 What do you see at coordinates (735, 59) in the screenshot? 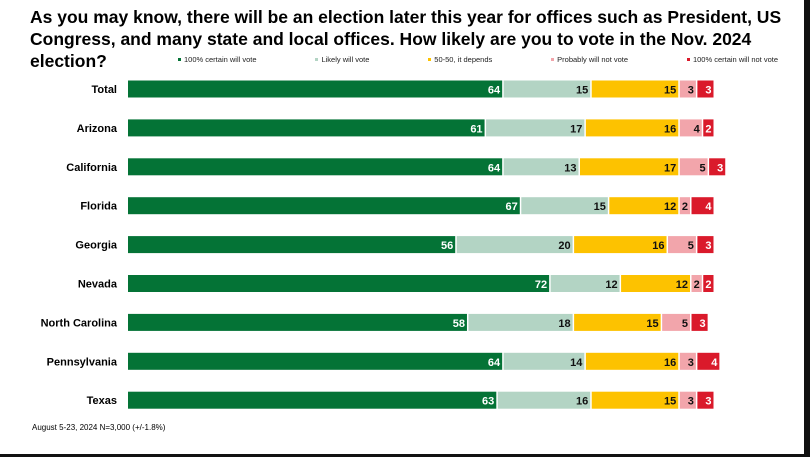
I see `legend-label: 100% certain will not vote` at bounding box center [735, 59].